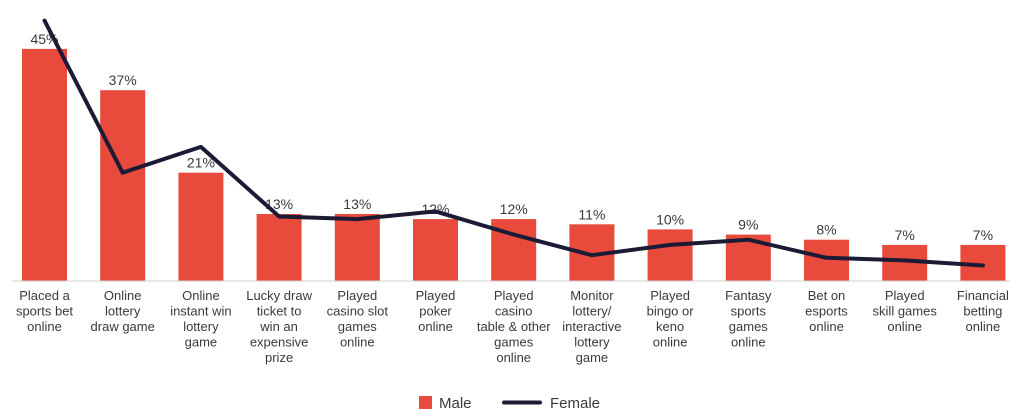 Image resolution: width=1024 pixels, height=418 pixels. What do you see at coordinates (358, 319) in the screenshot?
I see `category-label-4: Played casino slot games online` at bounding box center [358, 319].